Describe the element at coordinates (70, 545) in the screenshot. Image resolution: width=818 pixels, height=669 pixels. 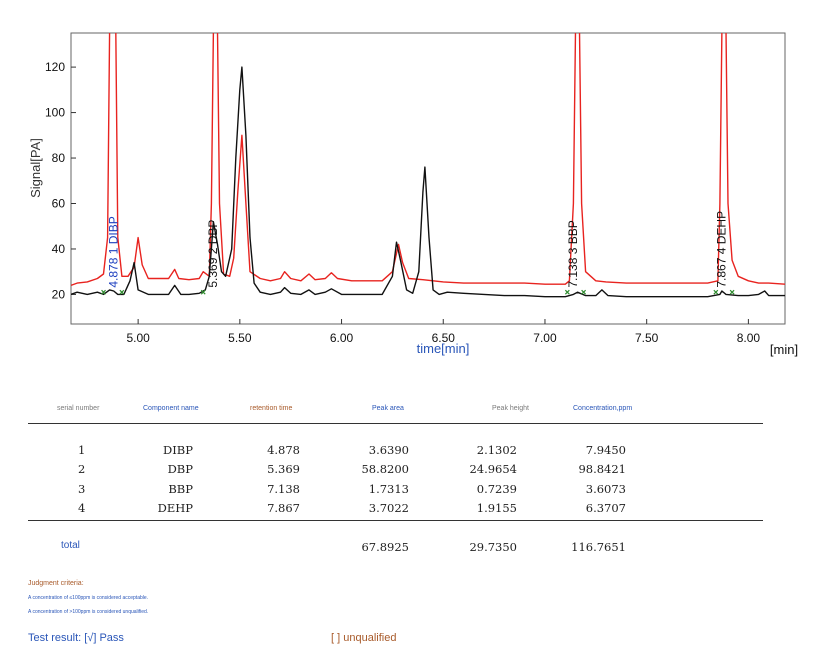
I see `total-label: total` at that location.